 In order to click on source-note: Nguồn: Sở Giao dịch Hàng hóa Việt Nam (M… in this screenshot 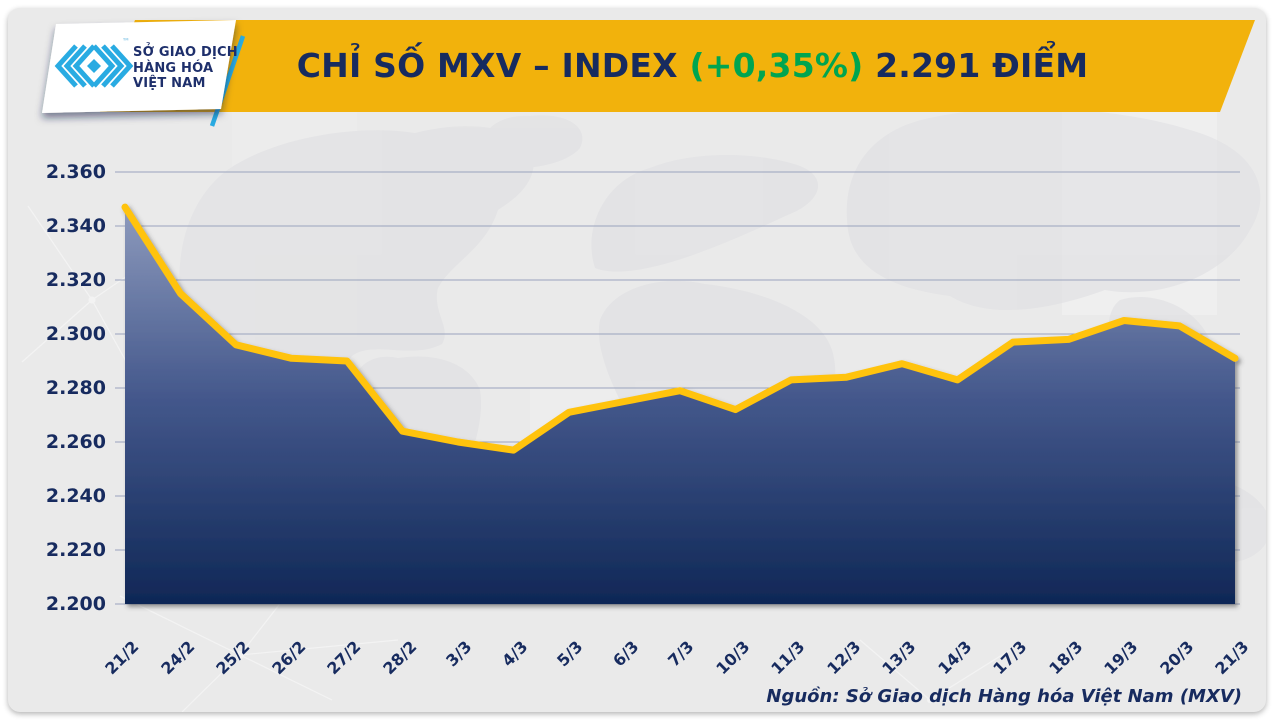, I will do `click(1004, 696)`.